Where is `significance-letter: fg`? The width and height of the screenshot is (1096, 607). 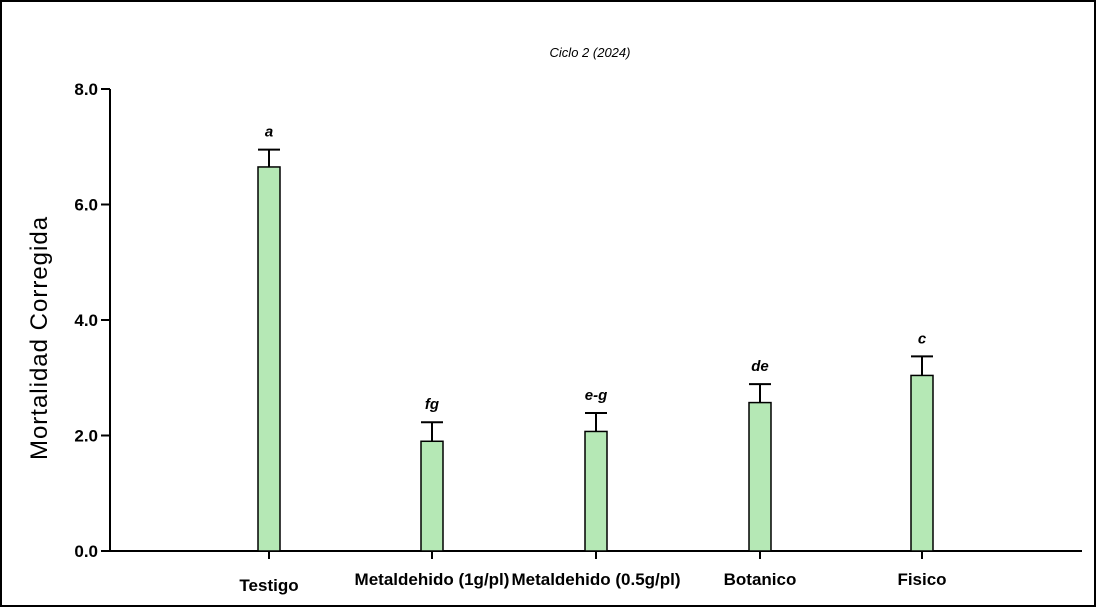 significance-letter: fg is located at coordinates (432, 404).